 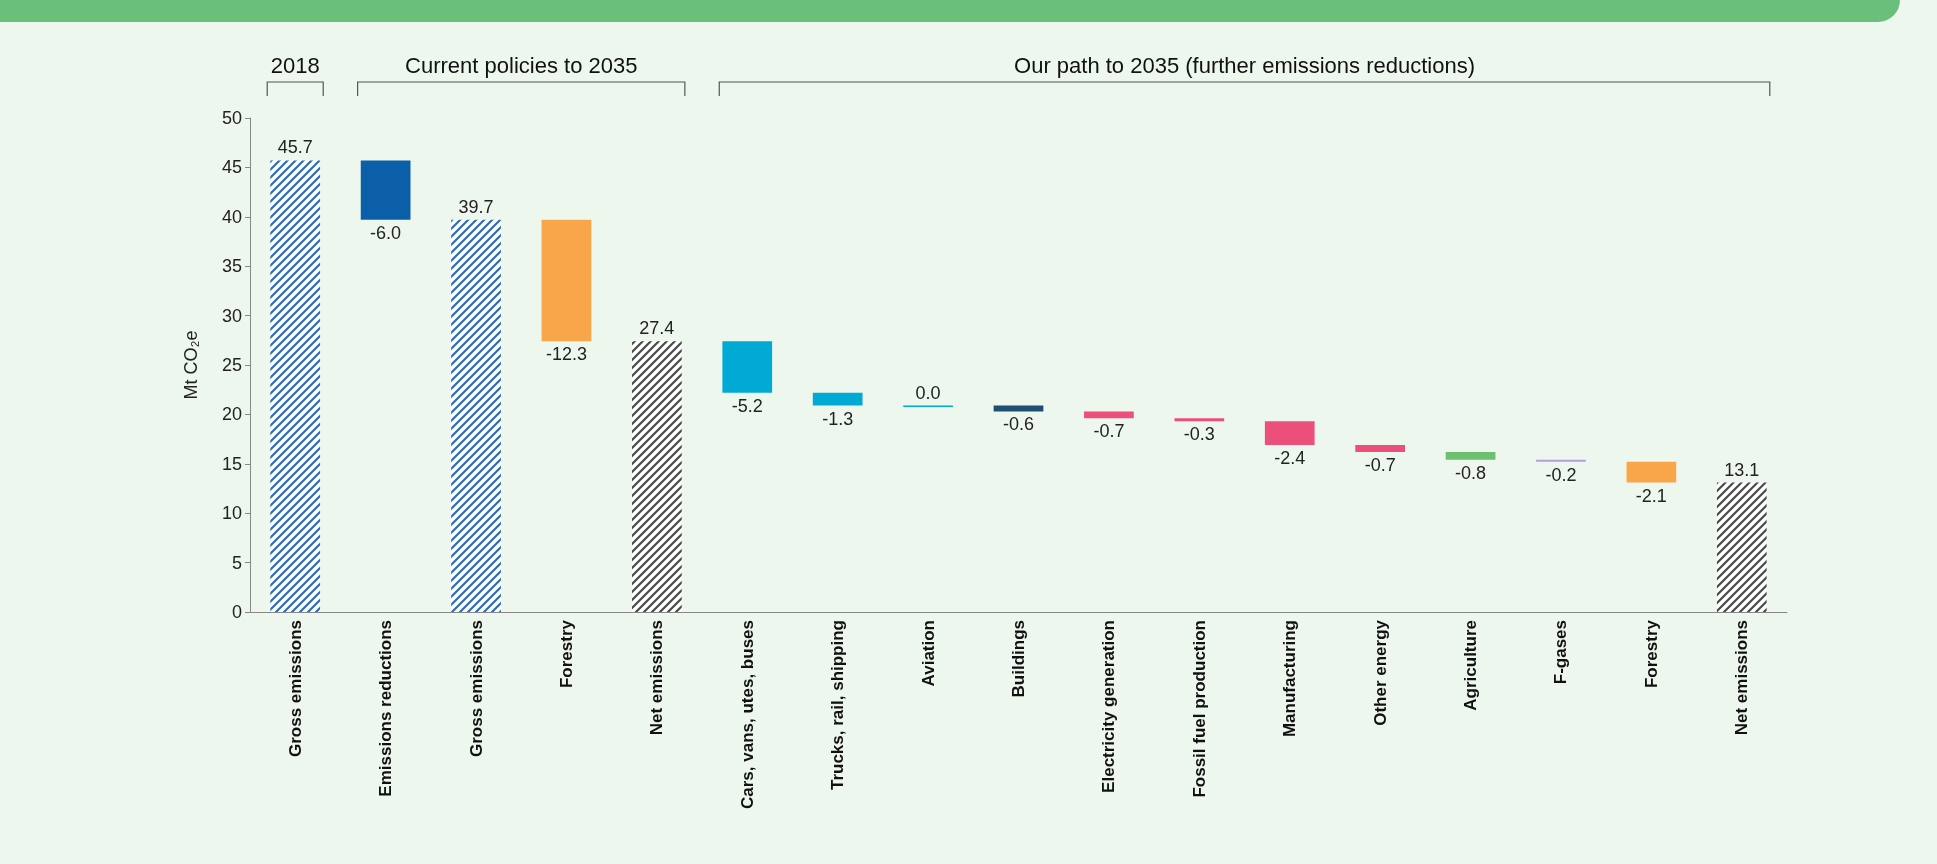 I want to click on x-tick-label: Cars, vans, utes, buses, so click(x=747, y=714).